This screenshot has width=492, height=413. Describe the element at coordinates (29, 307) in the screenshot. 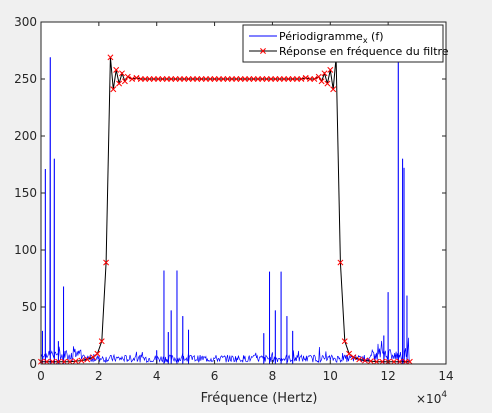

I see `y-tick-label-1: 50` at that location.